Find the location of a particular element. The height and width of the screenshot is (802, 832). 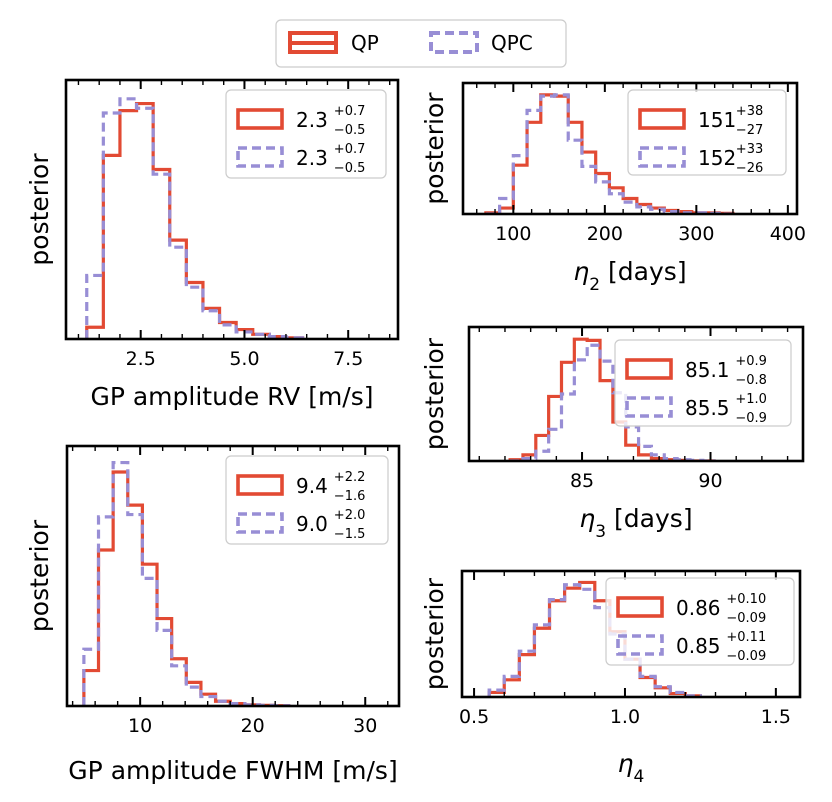

axes-frame-c is located at coordinates (636, 394).